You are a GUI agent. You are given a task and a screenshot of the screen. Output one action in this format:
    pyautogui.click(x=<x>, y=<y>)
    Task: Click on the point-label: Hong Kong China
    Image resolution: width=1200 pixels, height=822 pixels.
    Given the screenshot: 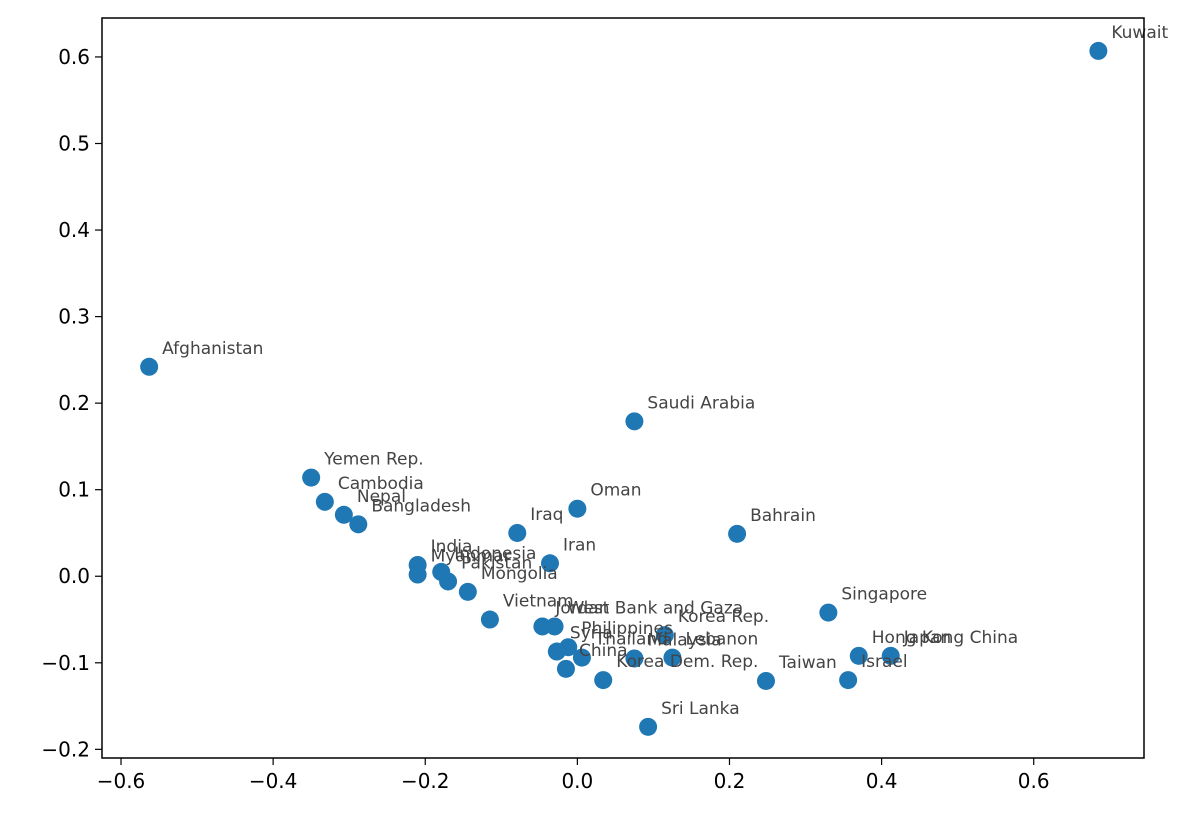 What is the action you would take?
    pyautogui.click(x=945, y=638)
    